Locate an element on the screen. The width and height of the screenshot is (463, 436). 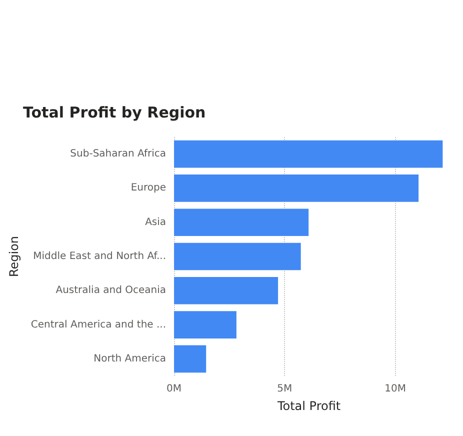
x-axis-title: Total Profit is located at coordinates (308, 406).